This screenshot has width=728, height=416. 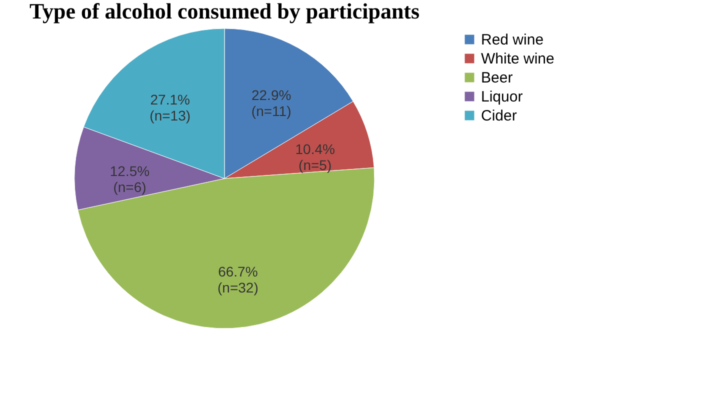 What do you see at coordinates (497, 78) in the screenshot?
I see `legend-label: Beer` at bounding box center [497, 78].